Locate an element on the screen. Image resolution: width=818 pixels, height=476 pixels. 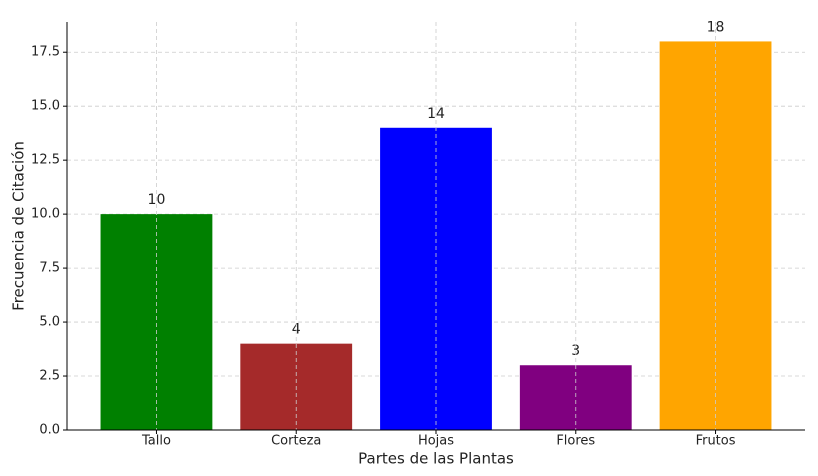
y-tick-label: 7.5 is located at coordinates (49, 268).